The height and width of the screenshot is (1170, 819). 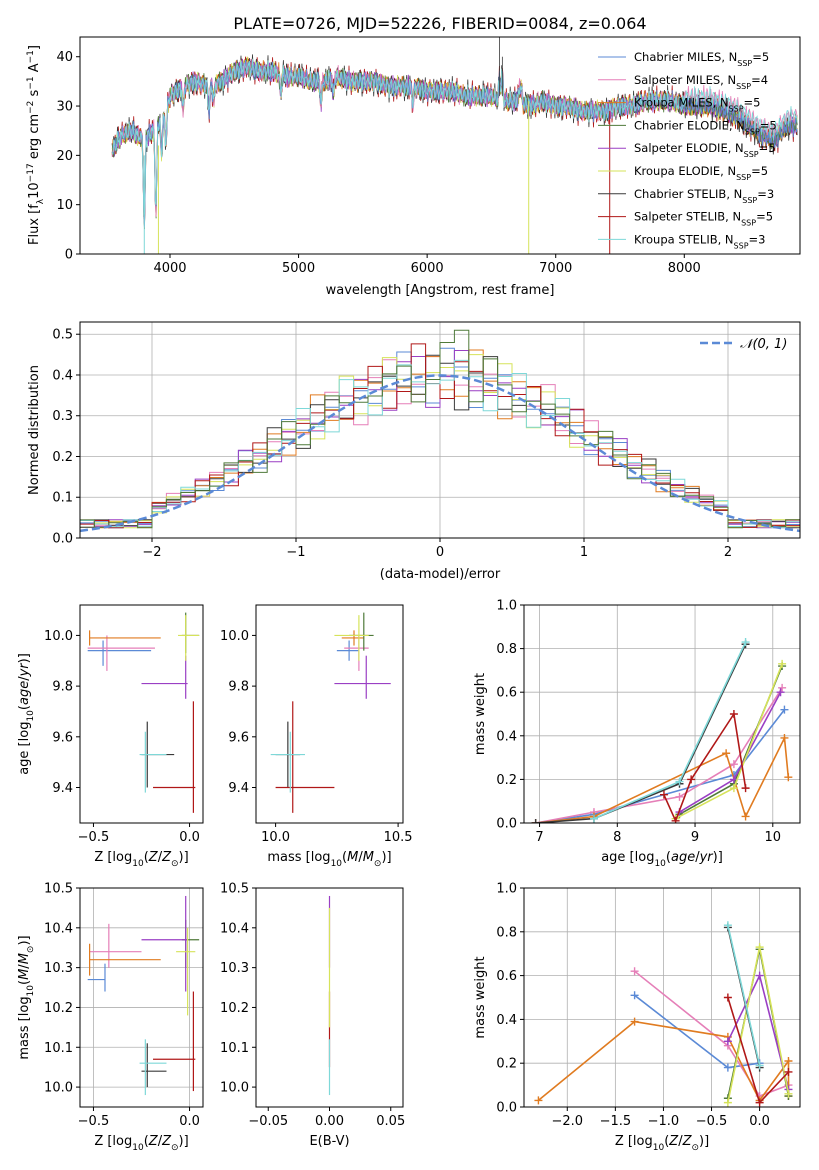 I want to click on legend-text: Chabrier MILES, N, so click(x=685, y=57).